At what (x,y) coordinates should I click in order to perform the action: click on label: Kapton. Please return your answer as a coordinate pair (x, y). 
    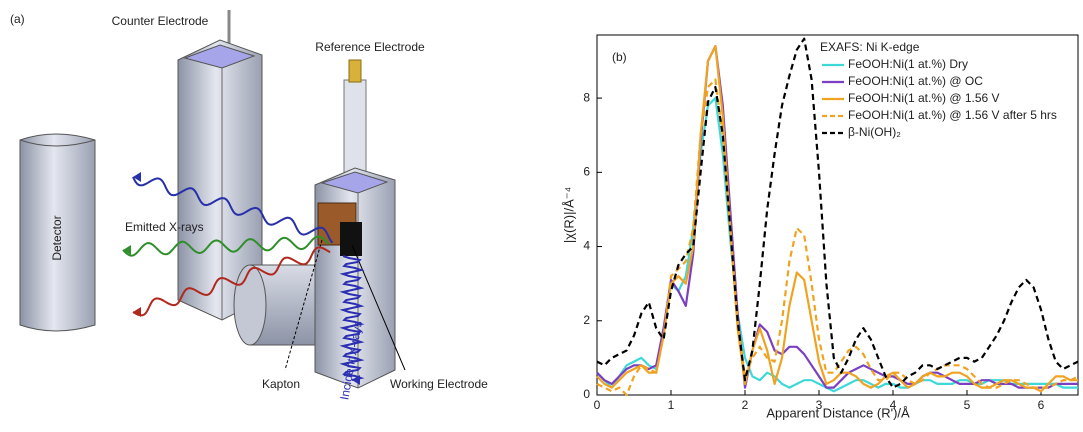
    Looking at the image, I should click on (281, 384).